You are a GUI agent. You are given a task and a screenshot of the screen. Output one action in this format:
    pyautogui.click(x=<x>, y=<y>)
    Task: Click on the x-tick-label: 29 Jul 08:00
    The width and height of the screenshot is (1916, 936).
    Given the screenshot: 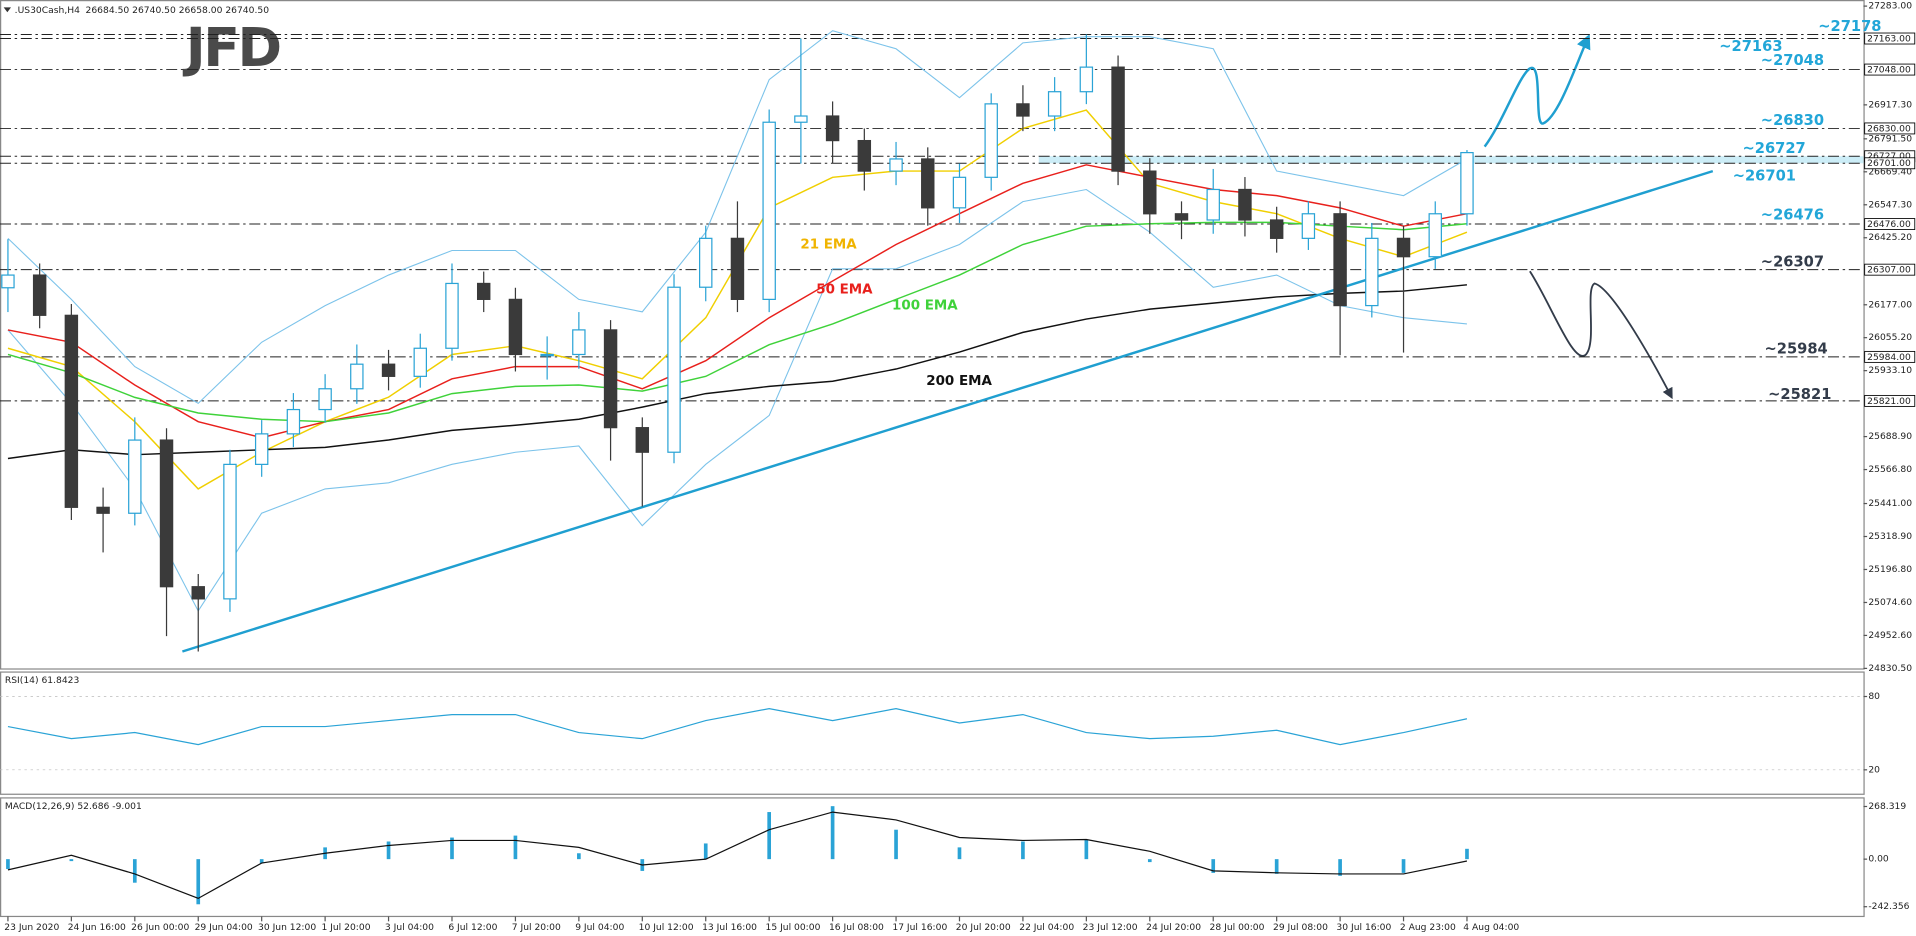 What is the action you would take?
    pyautogui.click(x=1300, y=927)
    